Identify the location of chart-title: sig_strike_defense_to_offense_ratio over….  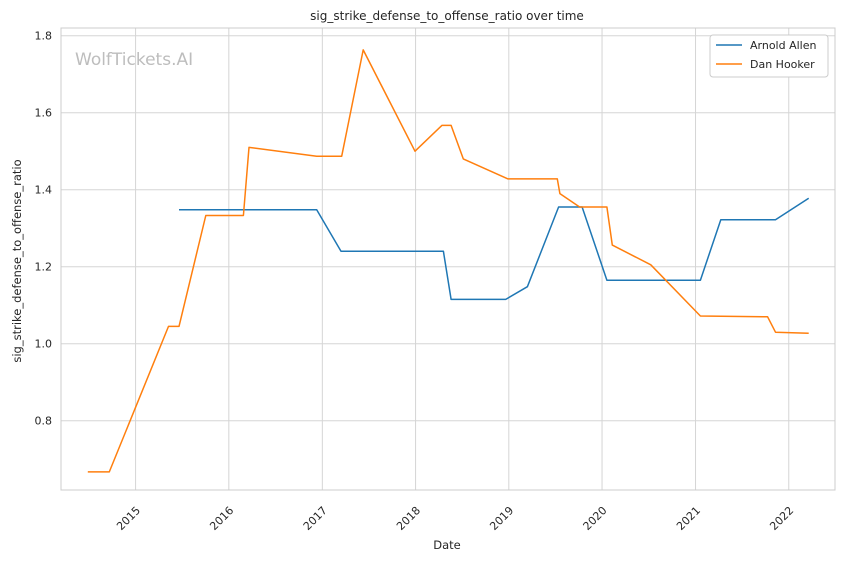
(447, 16).